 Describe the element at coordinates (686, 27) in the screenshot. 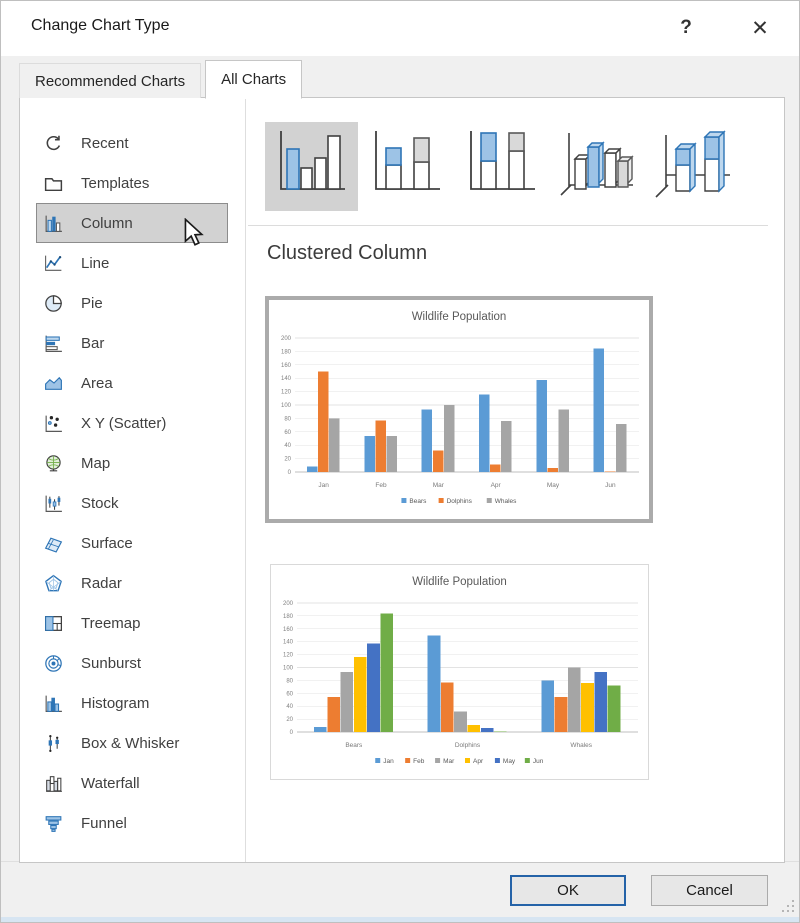

I see `help-button: ?` at that location.